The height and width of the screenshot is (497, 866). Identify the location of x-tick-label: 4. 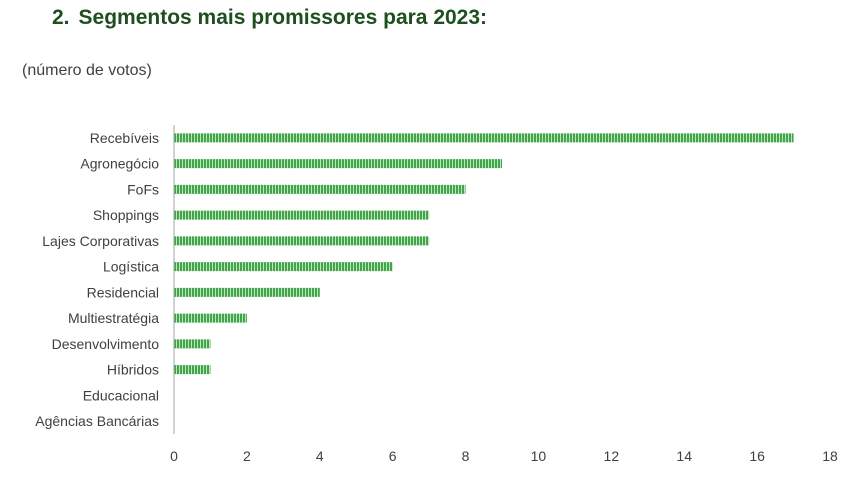
(320, 456).